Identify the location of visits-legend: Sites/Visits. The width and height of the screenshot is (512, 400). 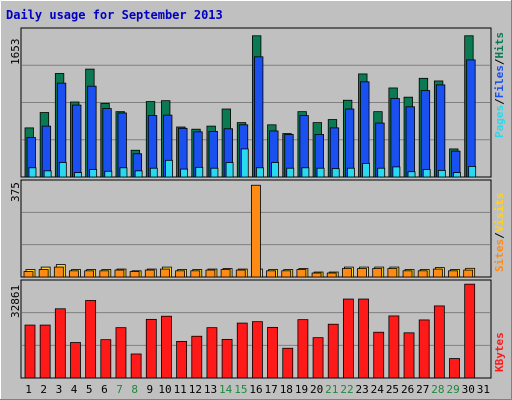
(499, 233).